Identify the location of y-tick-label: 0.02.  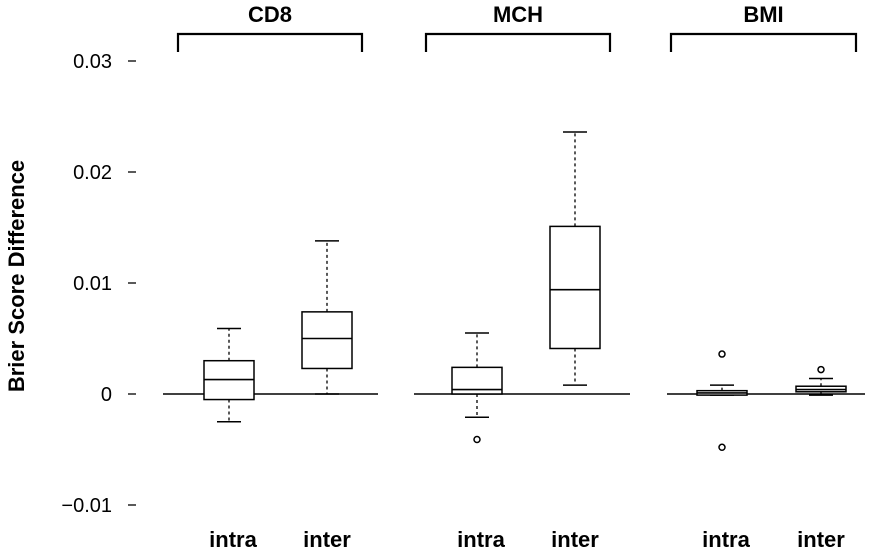
(92, 173).